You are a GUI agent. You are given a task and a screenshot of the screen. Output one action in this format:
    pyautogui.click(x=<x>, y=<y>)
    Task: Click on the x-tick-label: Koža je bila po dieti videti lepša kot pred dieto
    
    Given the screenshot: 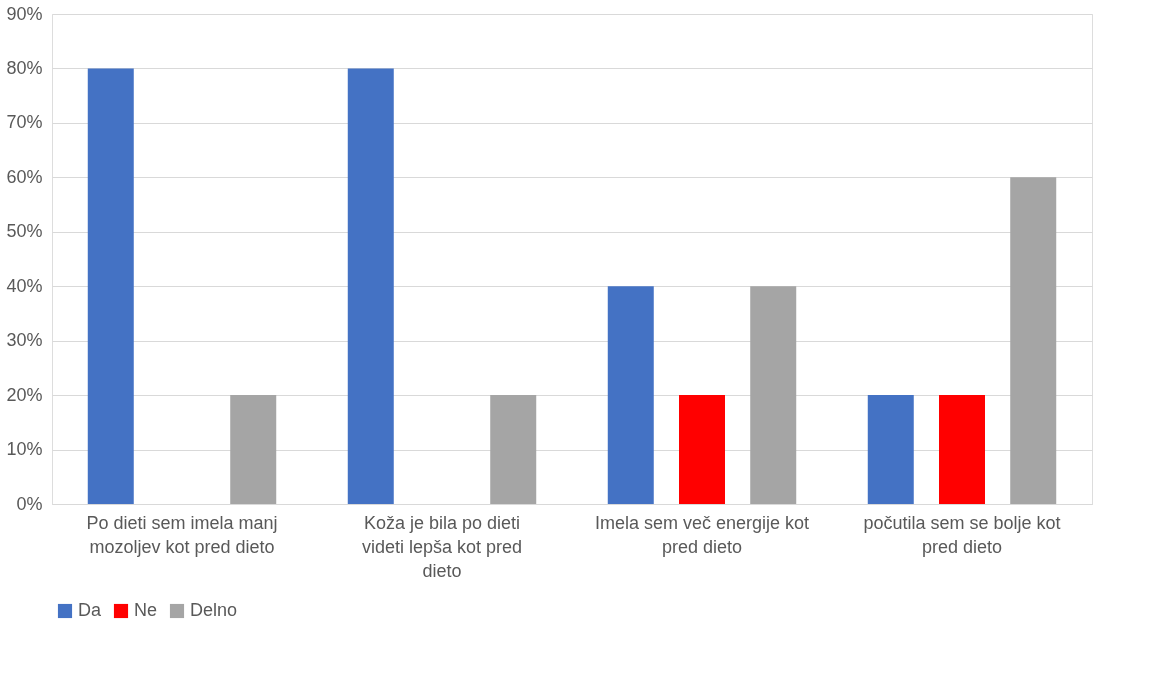 What is the action you would take?
    pyautogui.click(x=442, y=546)
    